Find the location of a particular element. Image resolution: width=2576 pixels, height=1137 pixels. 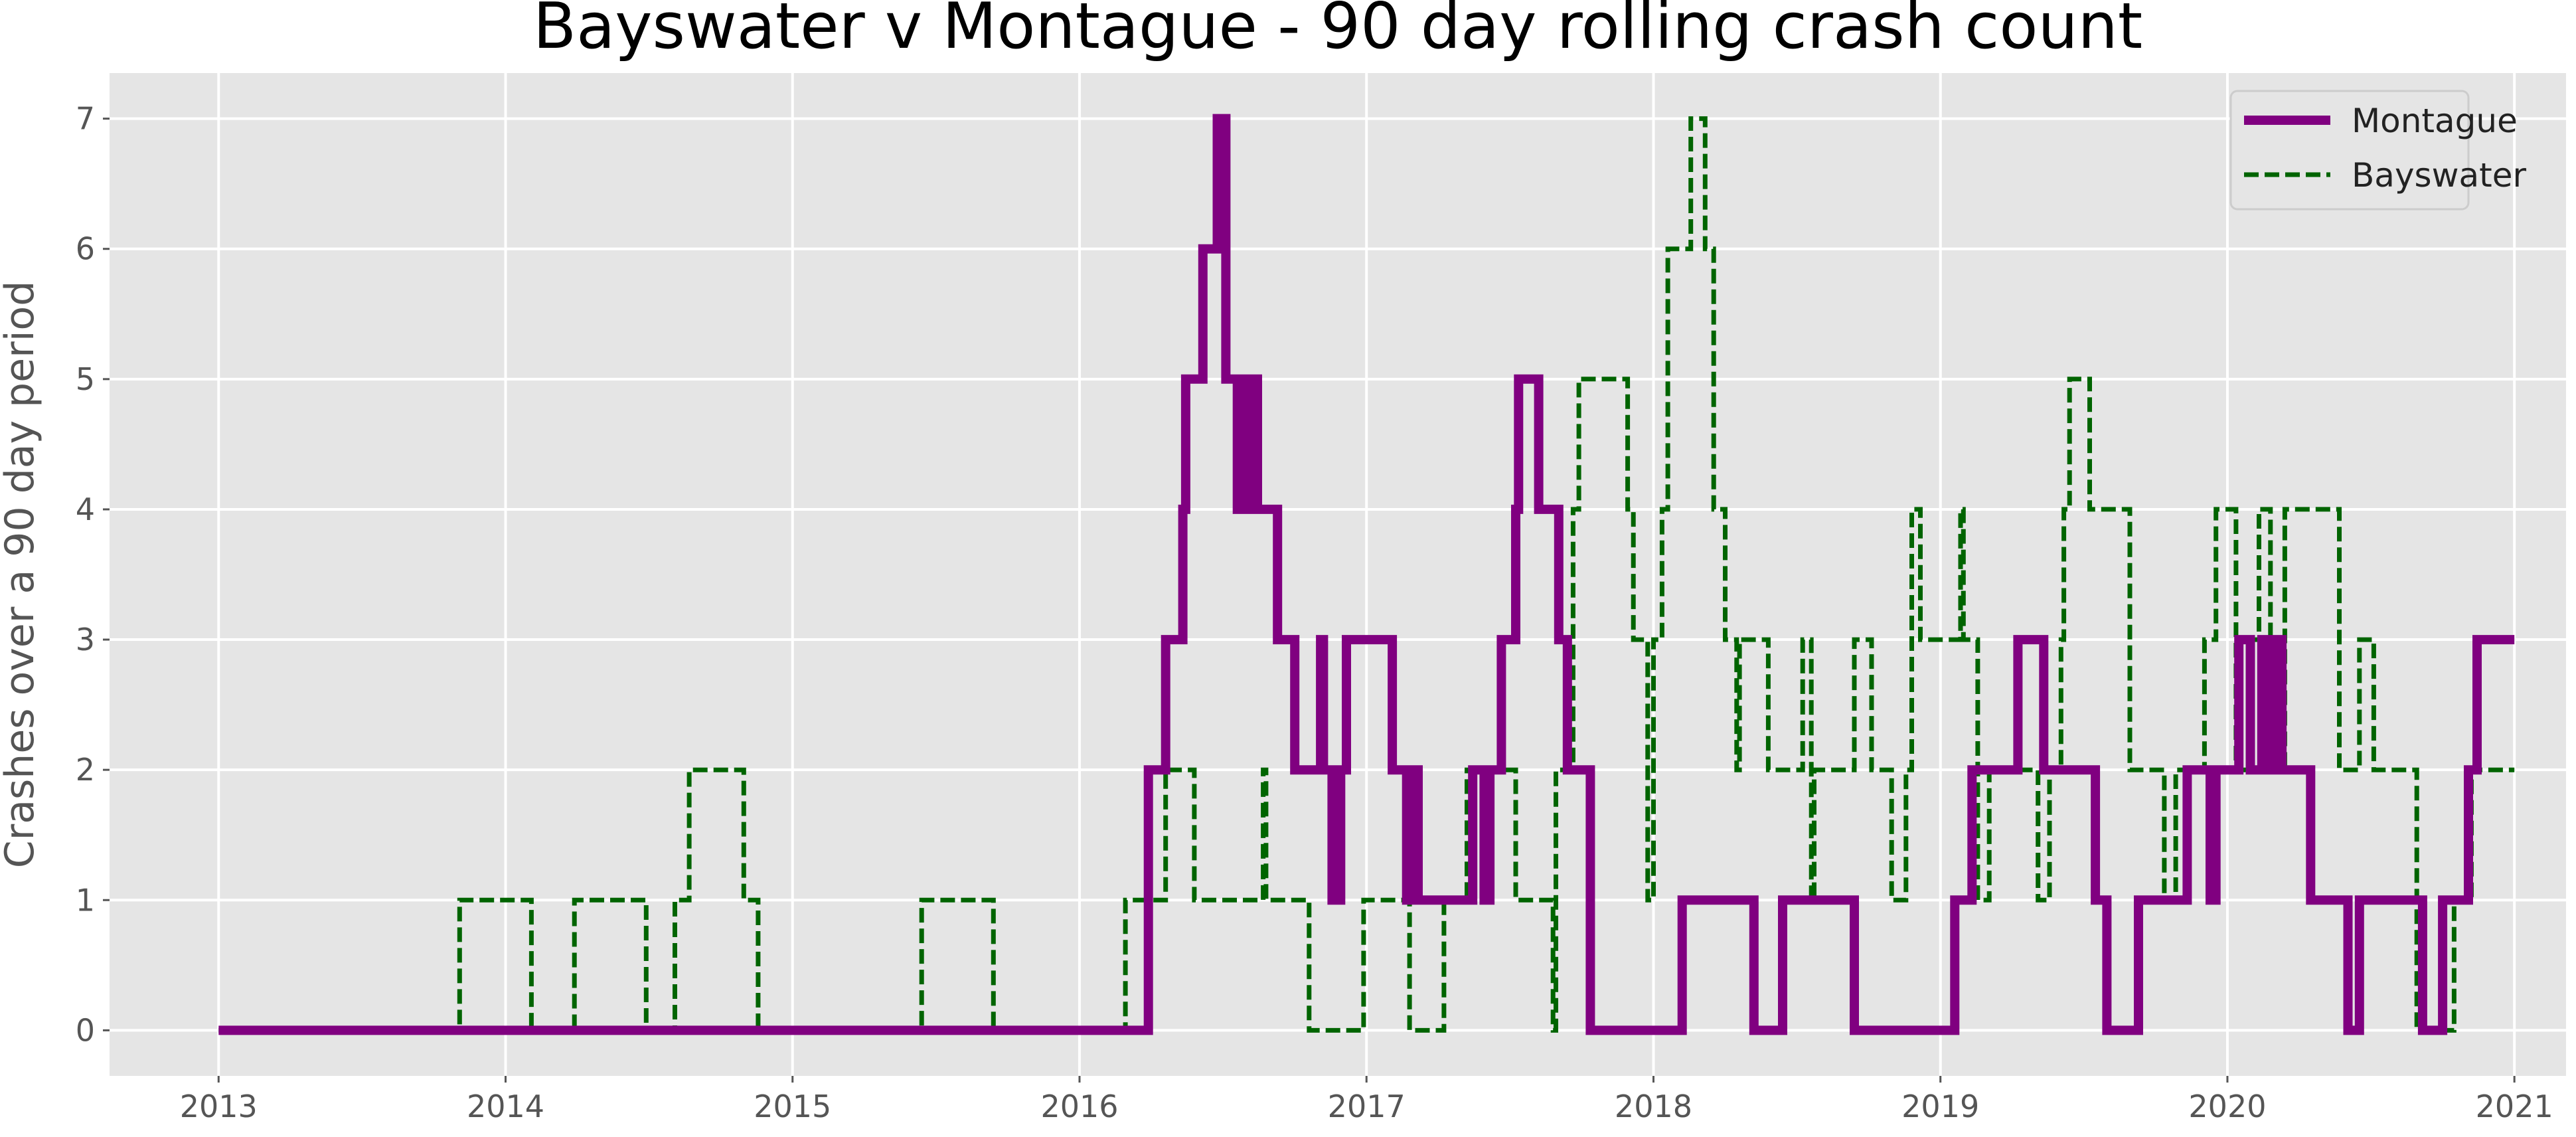

x-tick-labels: 2013 2014 2015 2016 2017 2018 2019 2020 2021 is located at coordinates (1366, 1106).